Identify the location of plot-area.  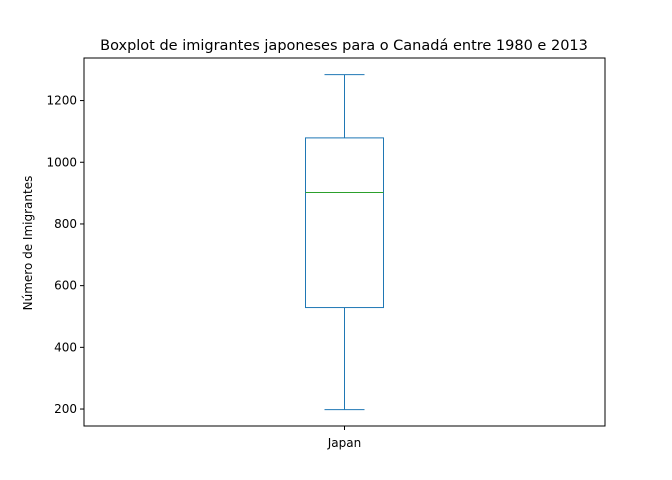
(344, 242).